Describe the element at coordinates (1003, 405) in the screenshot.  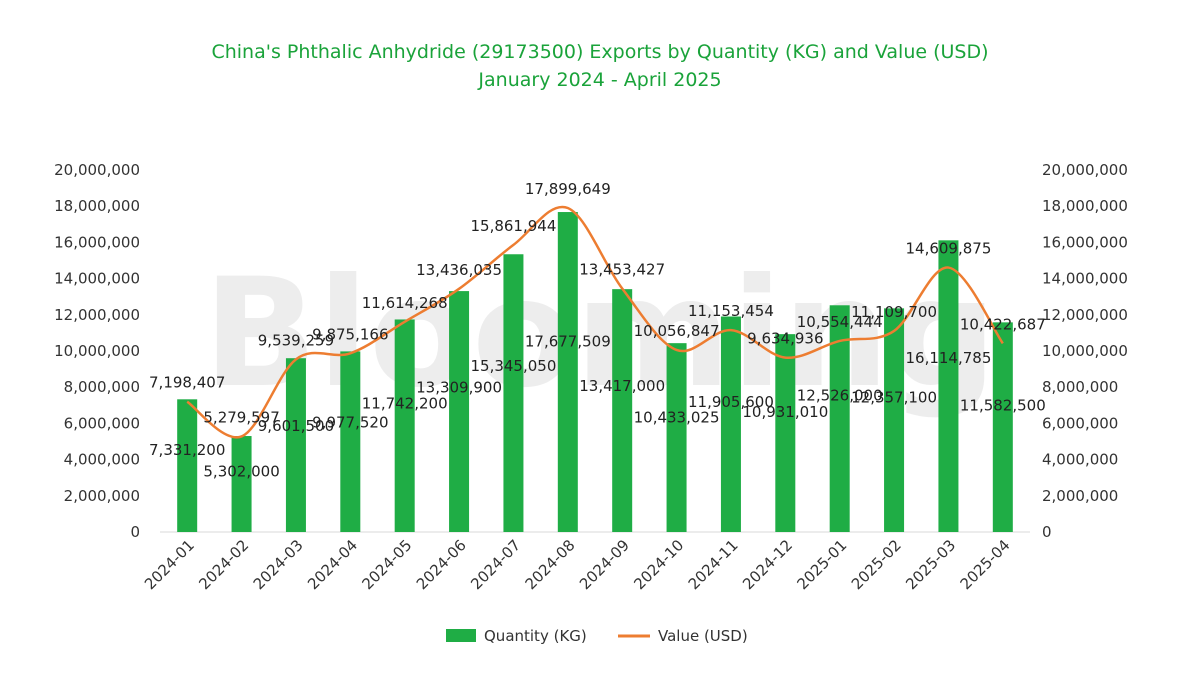
I see `quantity-data-label: 11,582,500` at that location.